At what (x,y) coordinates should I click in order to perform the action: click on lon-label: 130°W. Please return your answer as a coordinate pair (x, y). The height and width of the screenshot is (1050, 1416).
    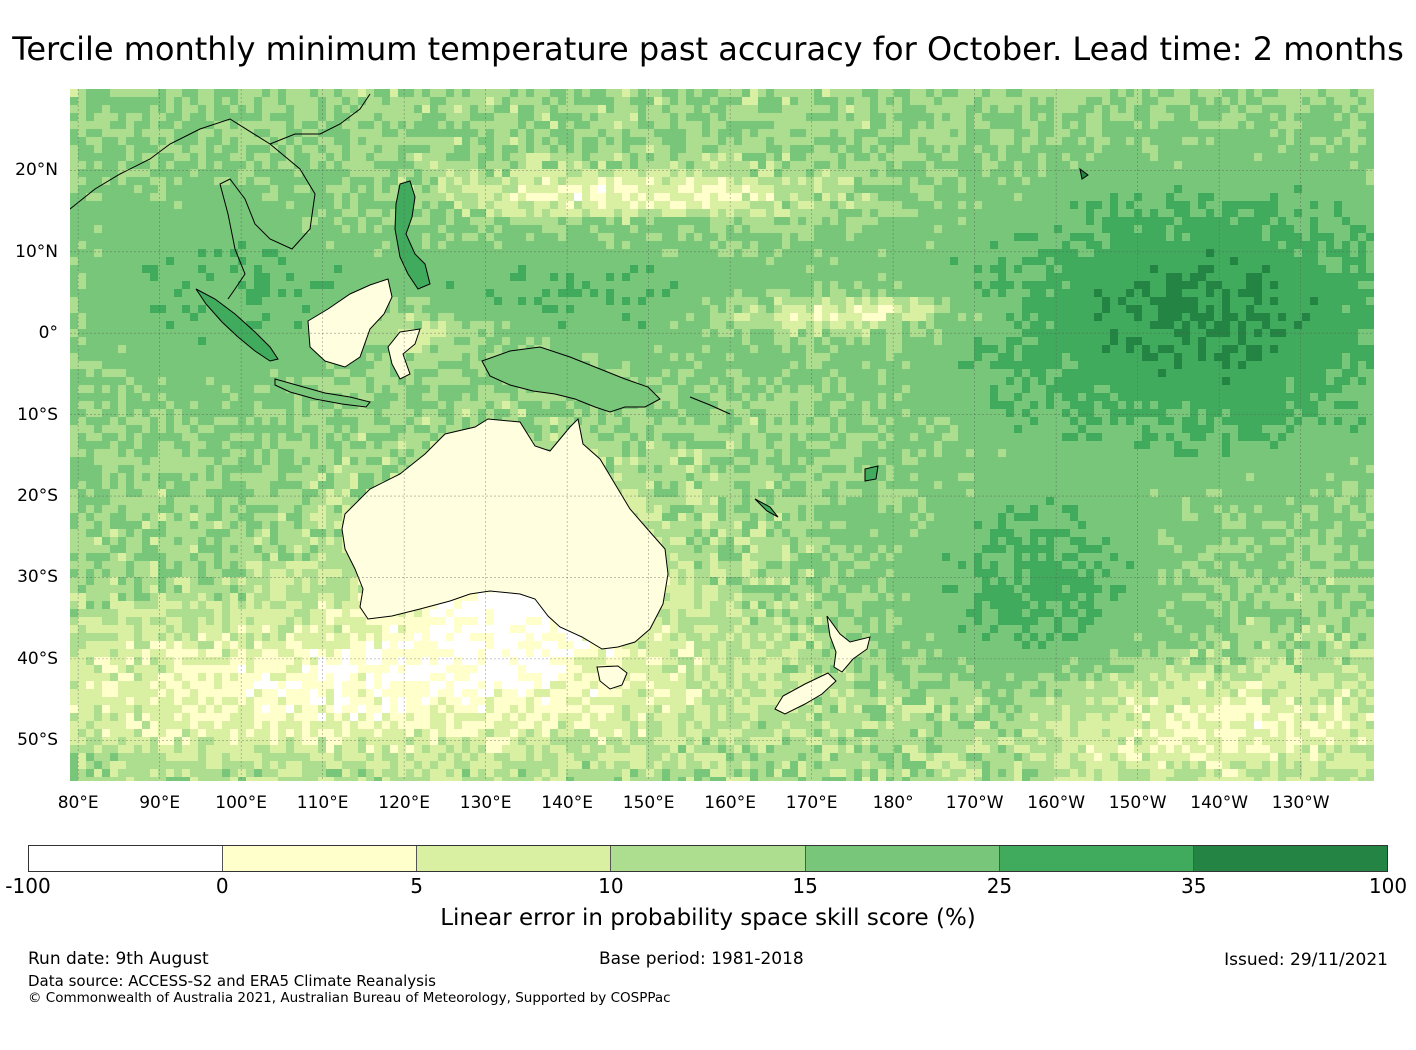
    Looking at the image, I should click on (1300, 803).